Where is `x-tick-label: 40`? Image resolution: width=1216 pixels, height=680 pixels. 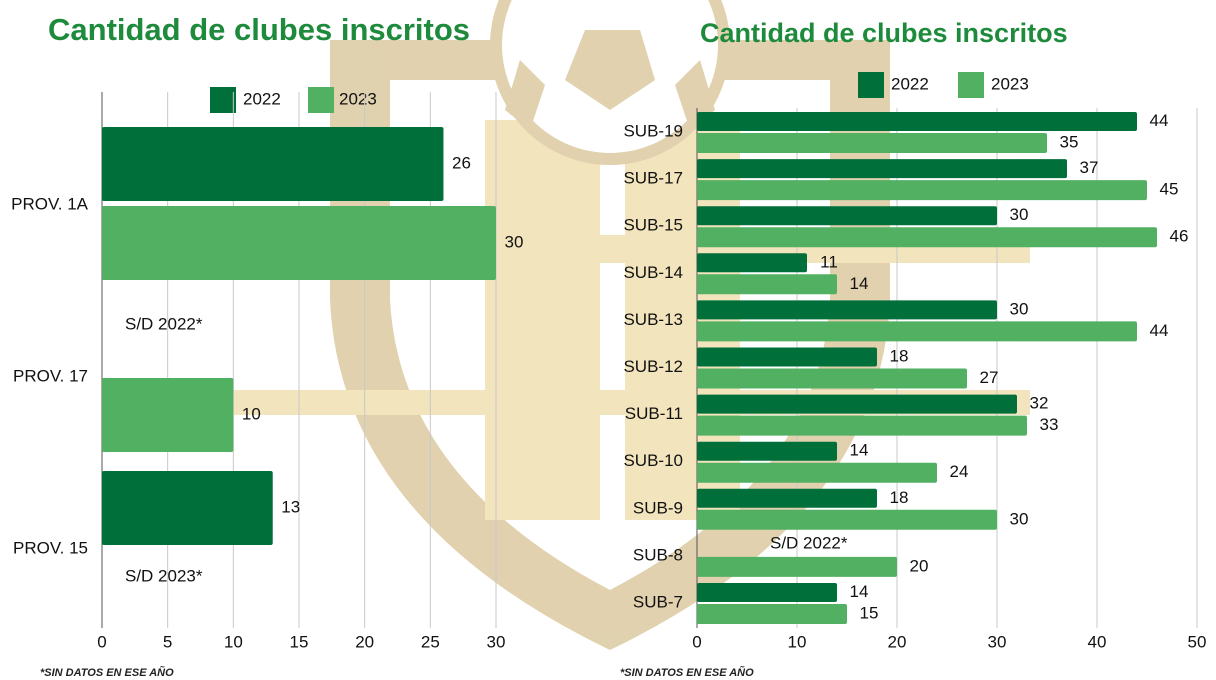 x-tick-label: 40 is located at coordinates (1097, 641).